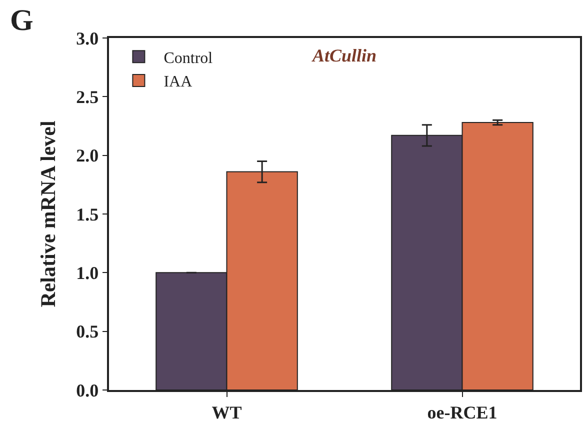 This screenshot has width=584, height=427. Describe the element at coordinates (462, 412) in the screenshot. I see `x-tick-label: oe-RCE1` at that location.